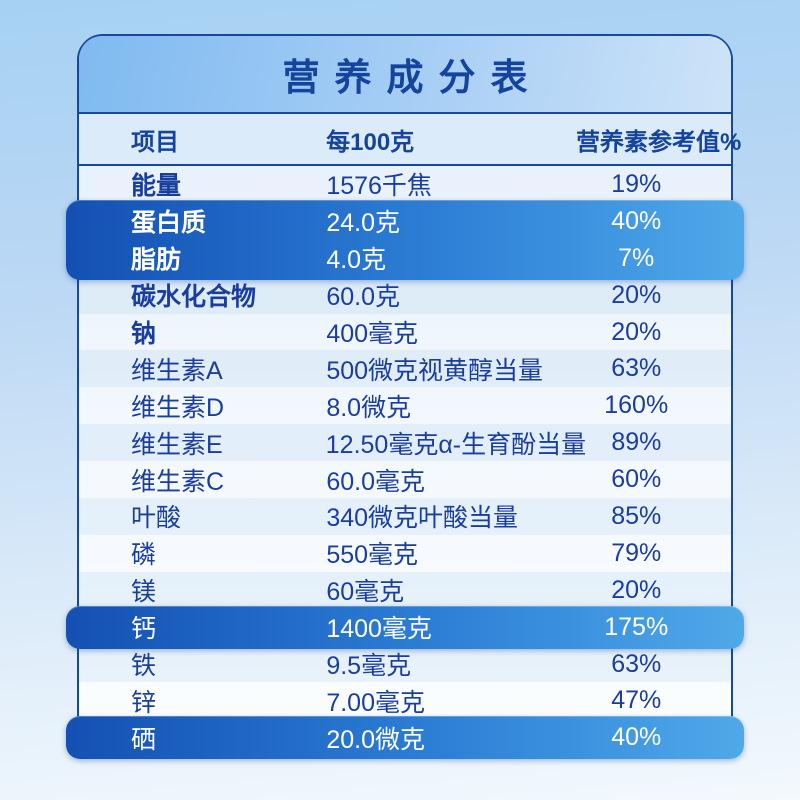  What do you see at coordinates (178, 481) in the screenshot?
I see `item-name-cell: 维生素C` at bounding box center [178, 481].